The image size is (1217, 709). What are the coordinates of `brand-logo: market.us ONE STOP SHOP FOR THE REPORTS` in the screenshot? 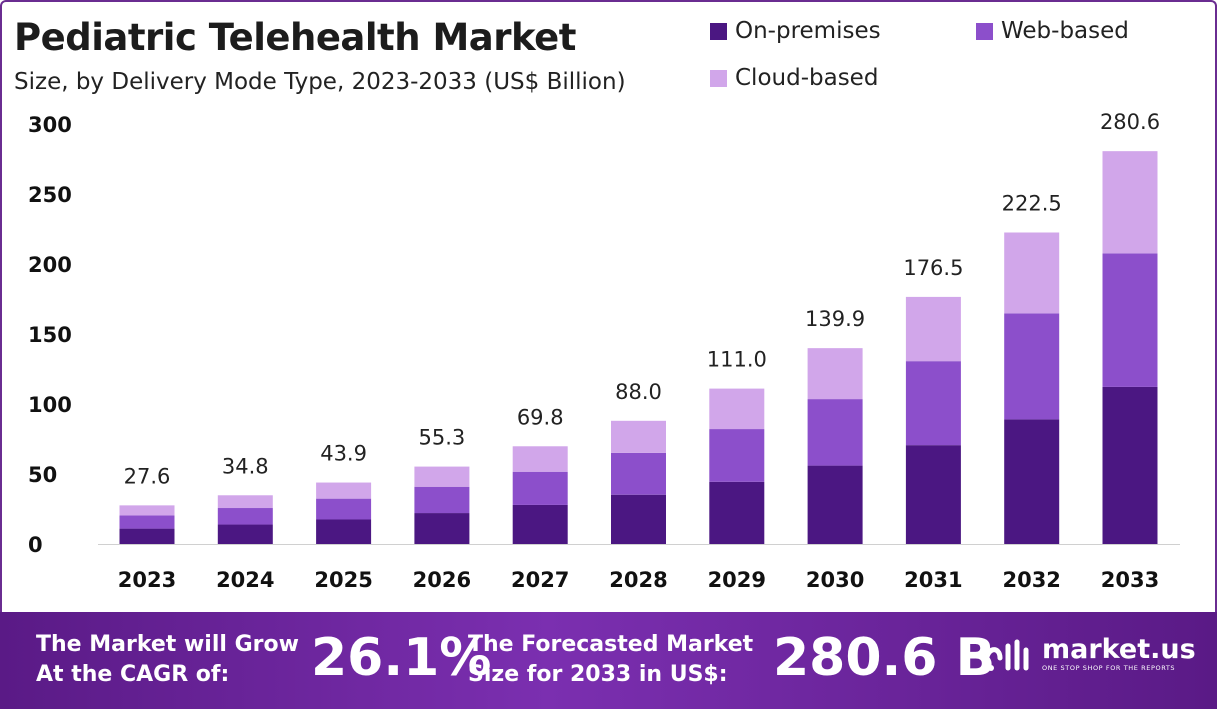 It's located at (1089, 654).